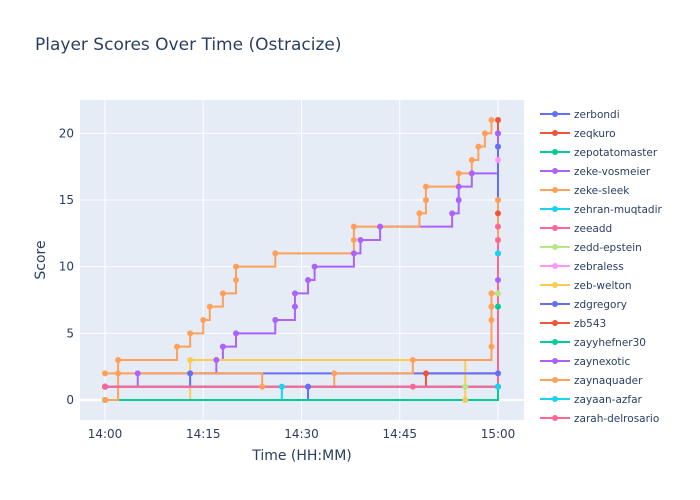 This screenshot has width=700, height=500. What do you see at coordinates (610, 343) in the screenshot?
I see `legend-label: zayyhefner30` at bounding box center [610, 343].